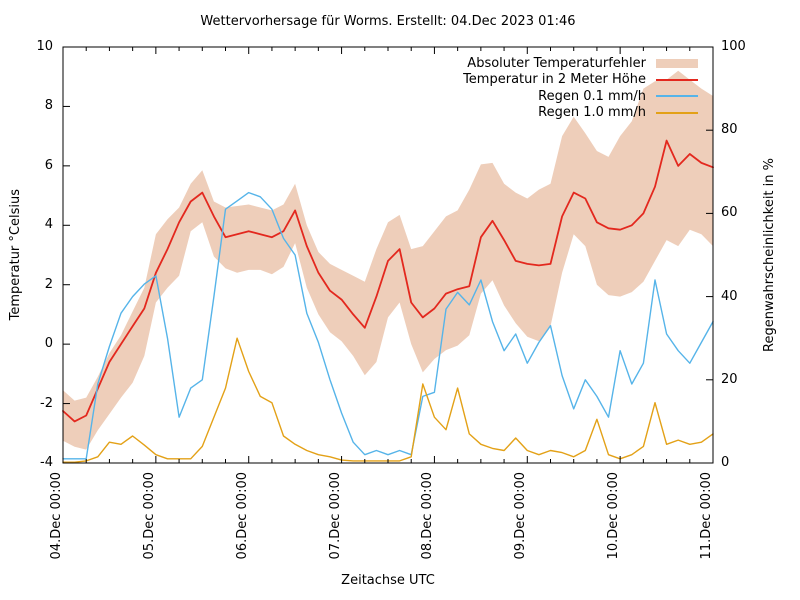 The height and width of the screenshot is (600, 800). What do you see at coordinates (677, 96) in the screenshot?
I see `rain01-legend-swatch` at bounding box center [677, 96].